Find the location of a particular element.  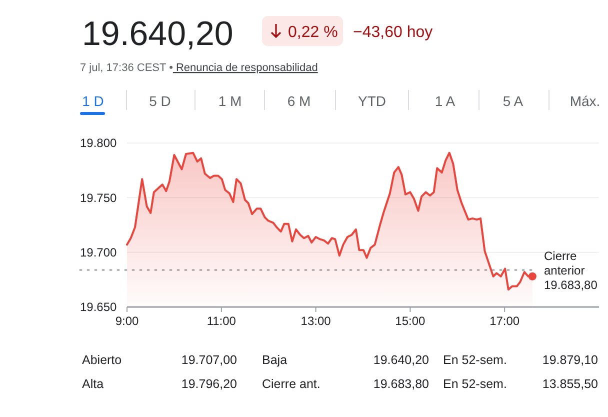

chart-subtitle: 7 jul, 17:36 CEST • Renuncia de responsabilidad is located at coordinates (199, 68).